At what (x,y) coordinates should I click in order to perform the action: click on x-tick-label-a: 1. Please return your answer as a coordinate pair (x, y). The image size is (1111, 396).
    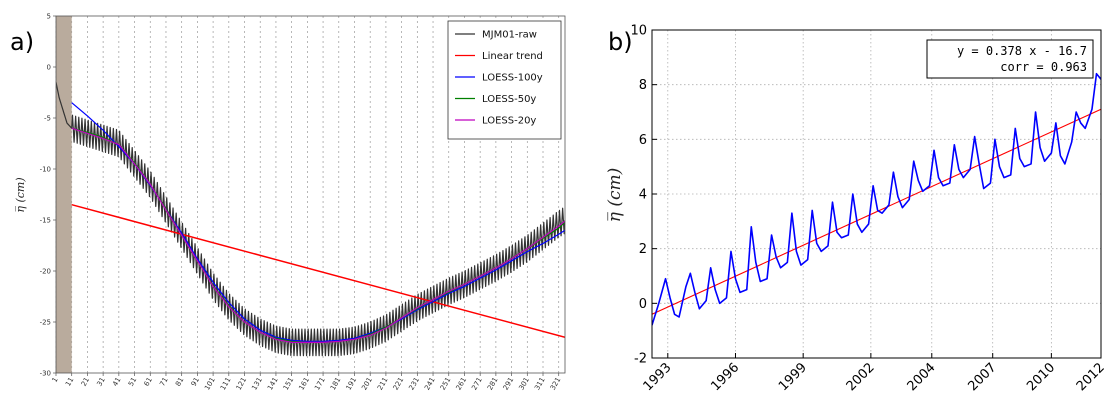
    Looking at the image, I should click on (55, 380).